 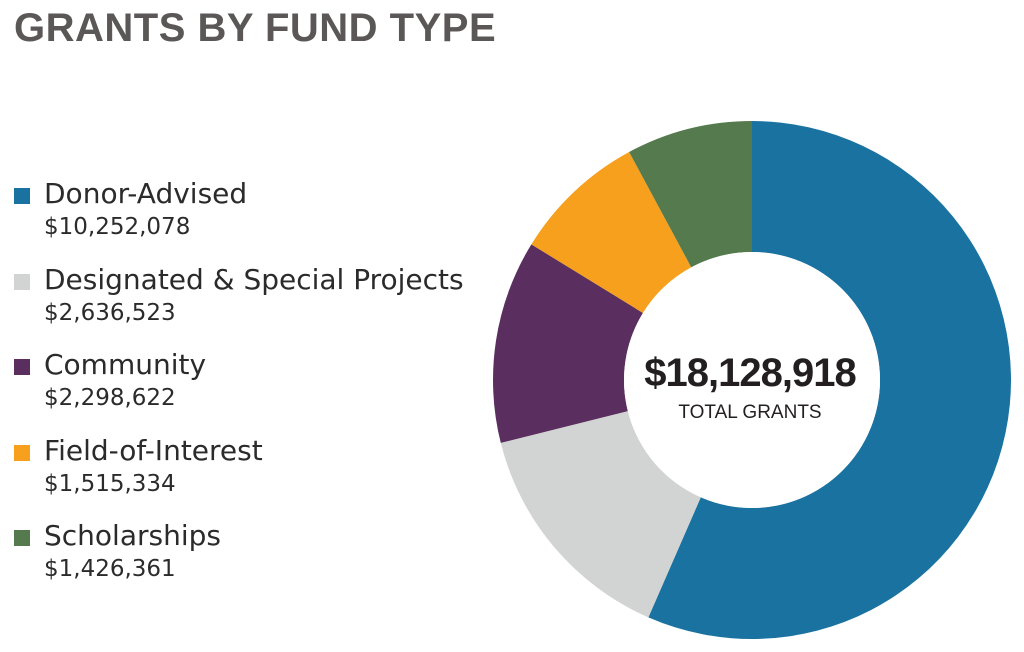 I want to click on legend-value: $1,515,334, so click(x=110, y=483).